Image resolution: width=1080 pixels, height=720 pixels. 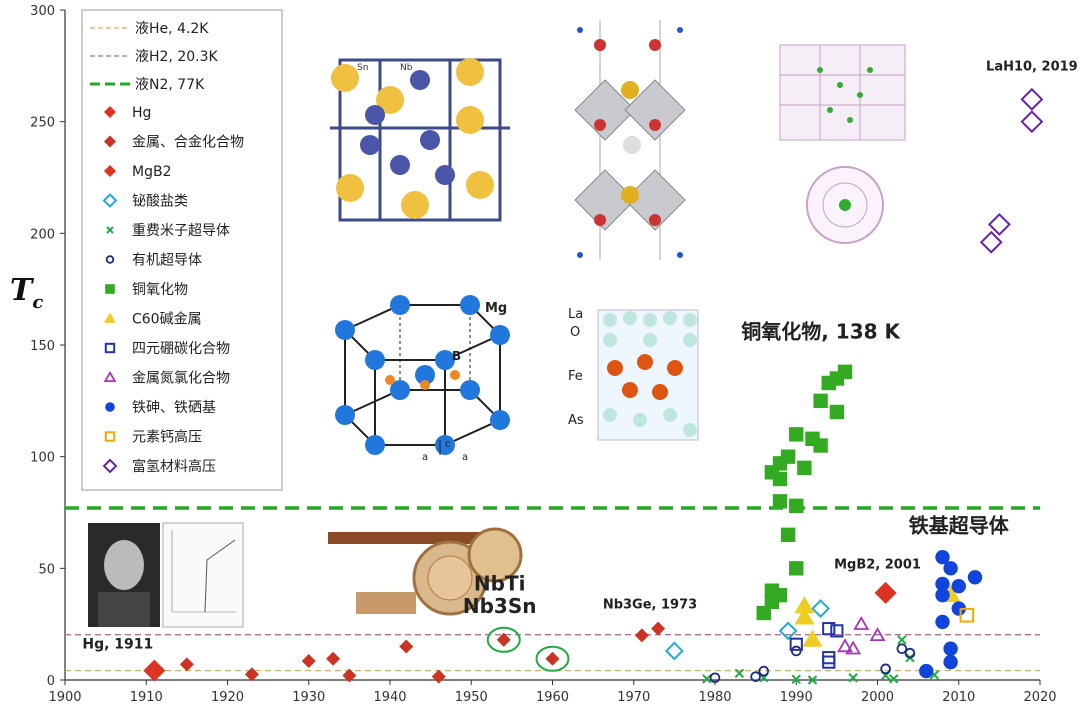 I want to click on label-sn: Sn, so click(x=362, y=68).